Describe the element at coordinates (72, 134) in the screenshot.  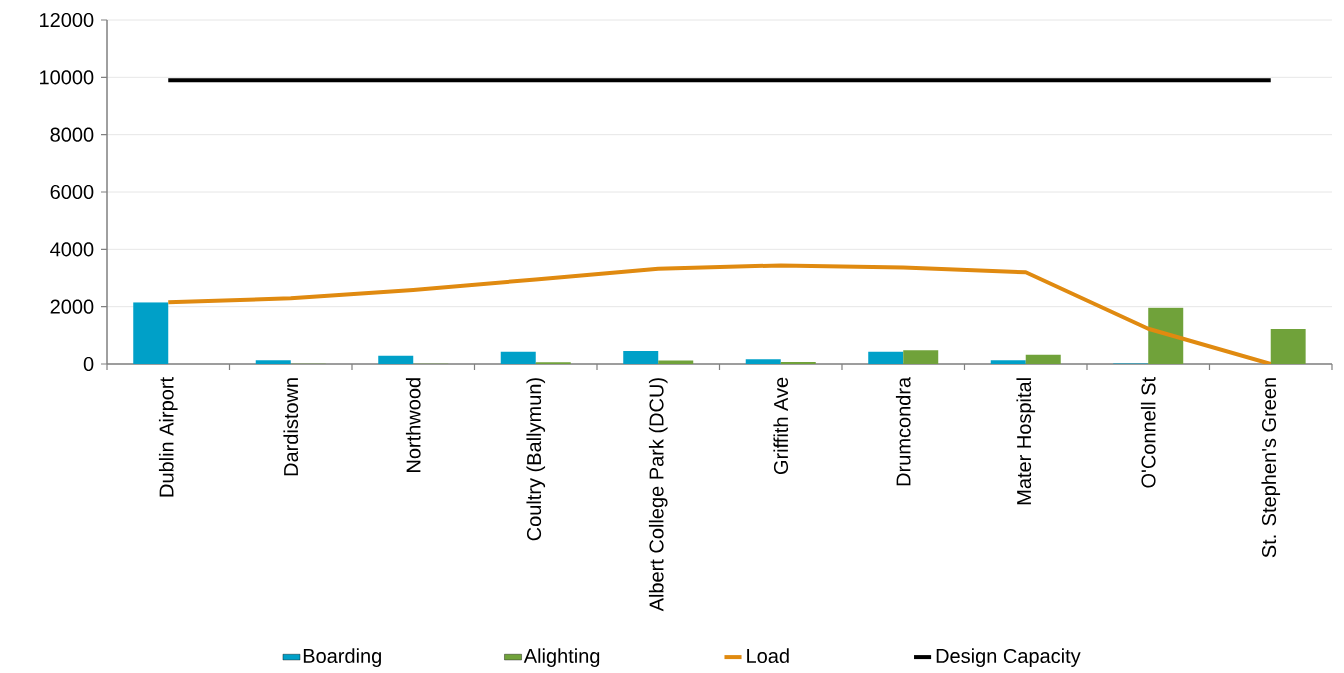
I see `y-tick-label: 8000` at that location.